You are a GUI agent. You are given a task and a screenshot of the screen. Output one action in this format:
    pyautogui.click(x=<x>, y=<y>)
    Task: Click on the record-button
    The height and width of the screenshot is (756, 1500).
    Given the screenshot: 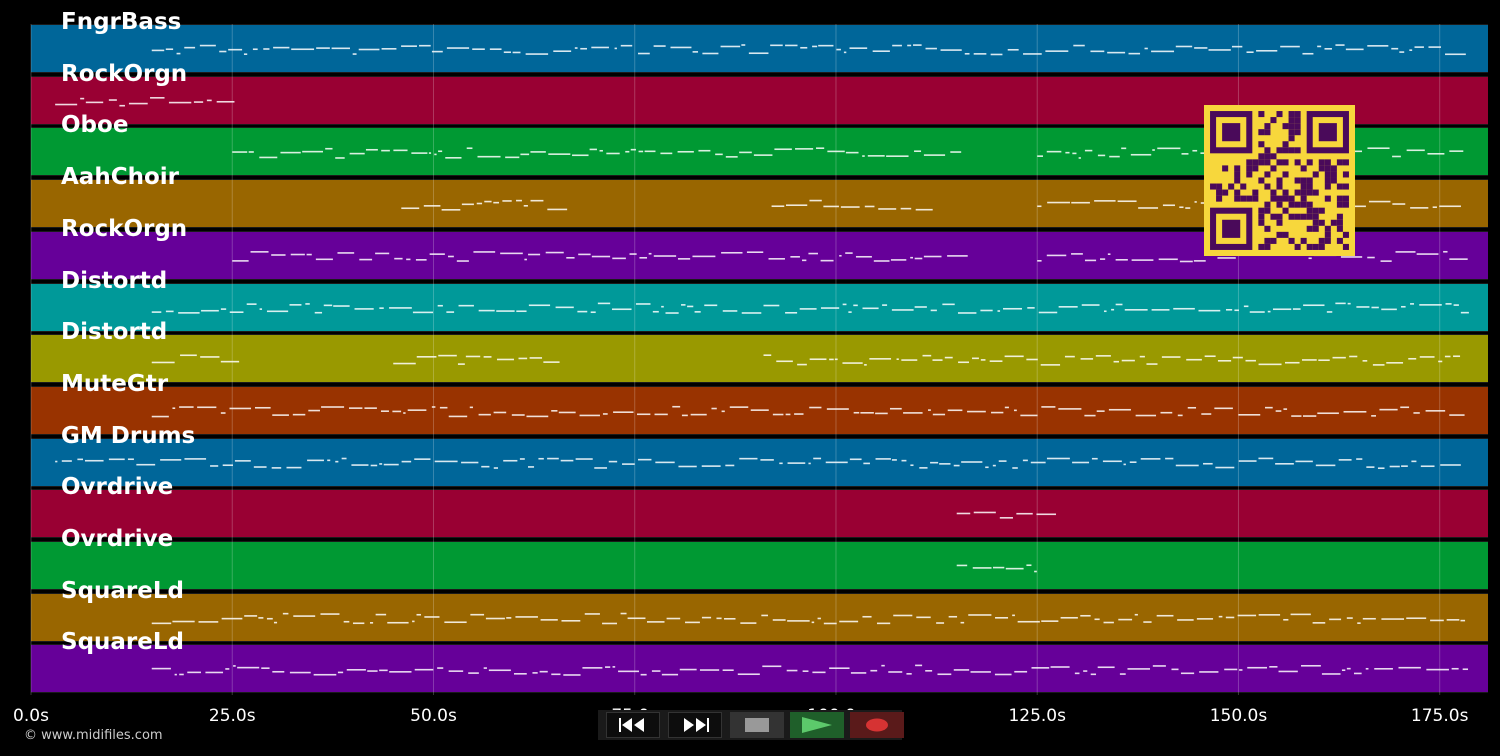 What is the action you would take?
    pyautogui.click(x=877, y=725)
    